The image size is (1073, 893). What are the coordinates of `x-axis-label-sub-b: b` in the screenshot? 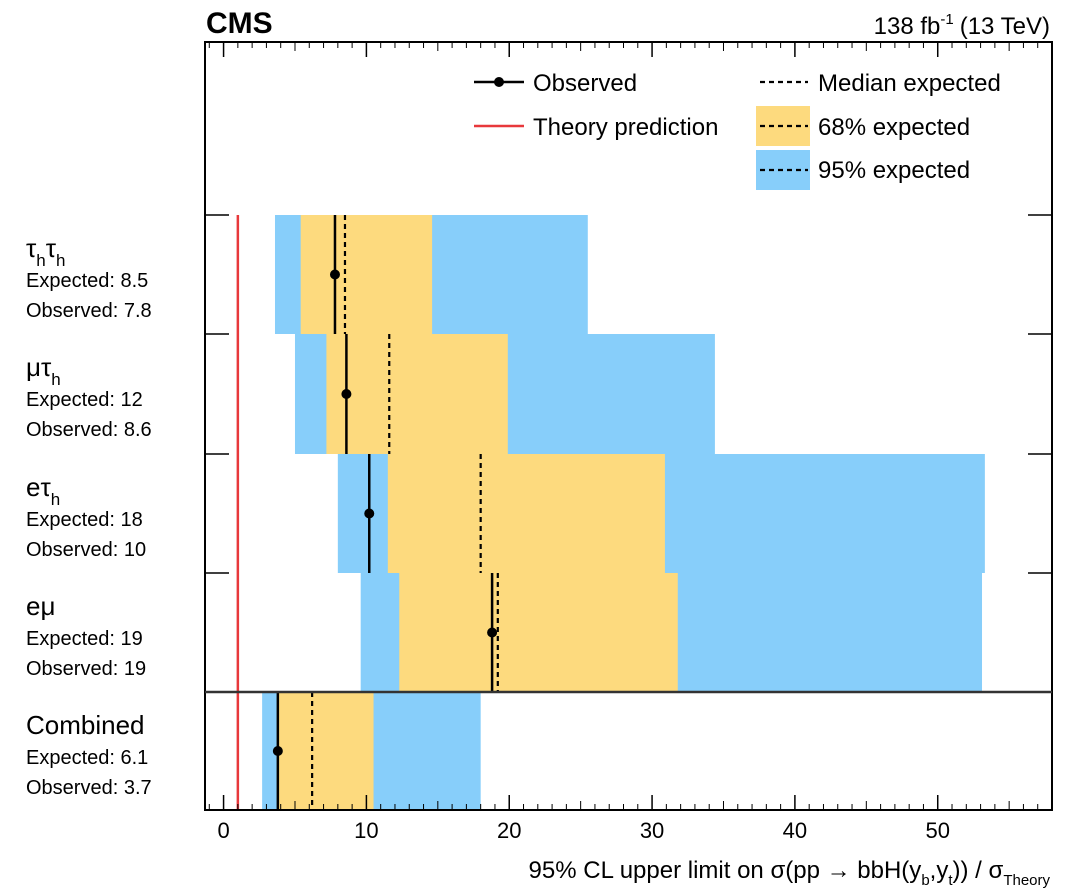 It's located at (925, 880).